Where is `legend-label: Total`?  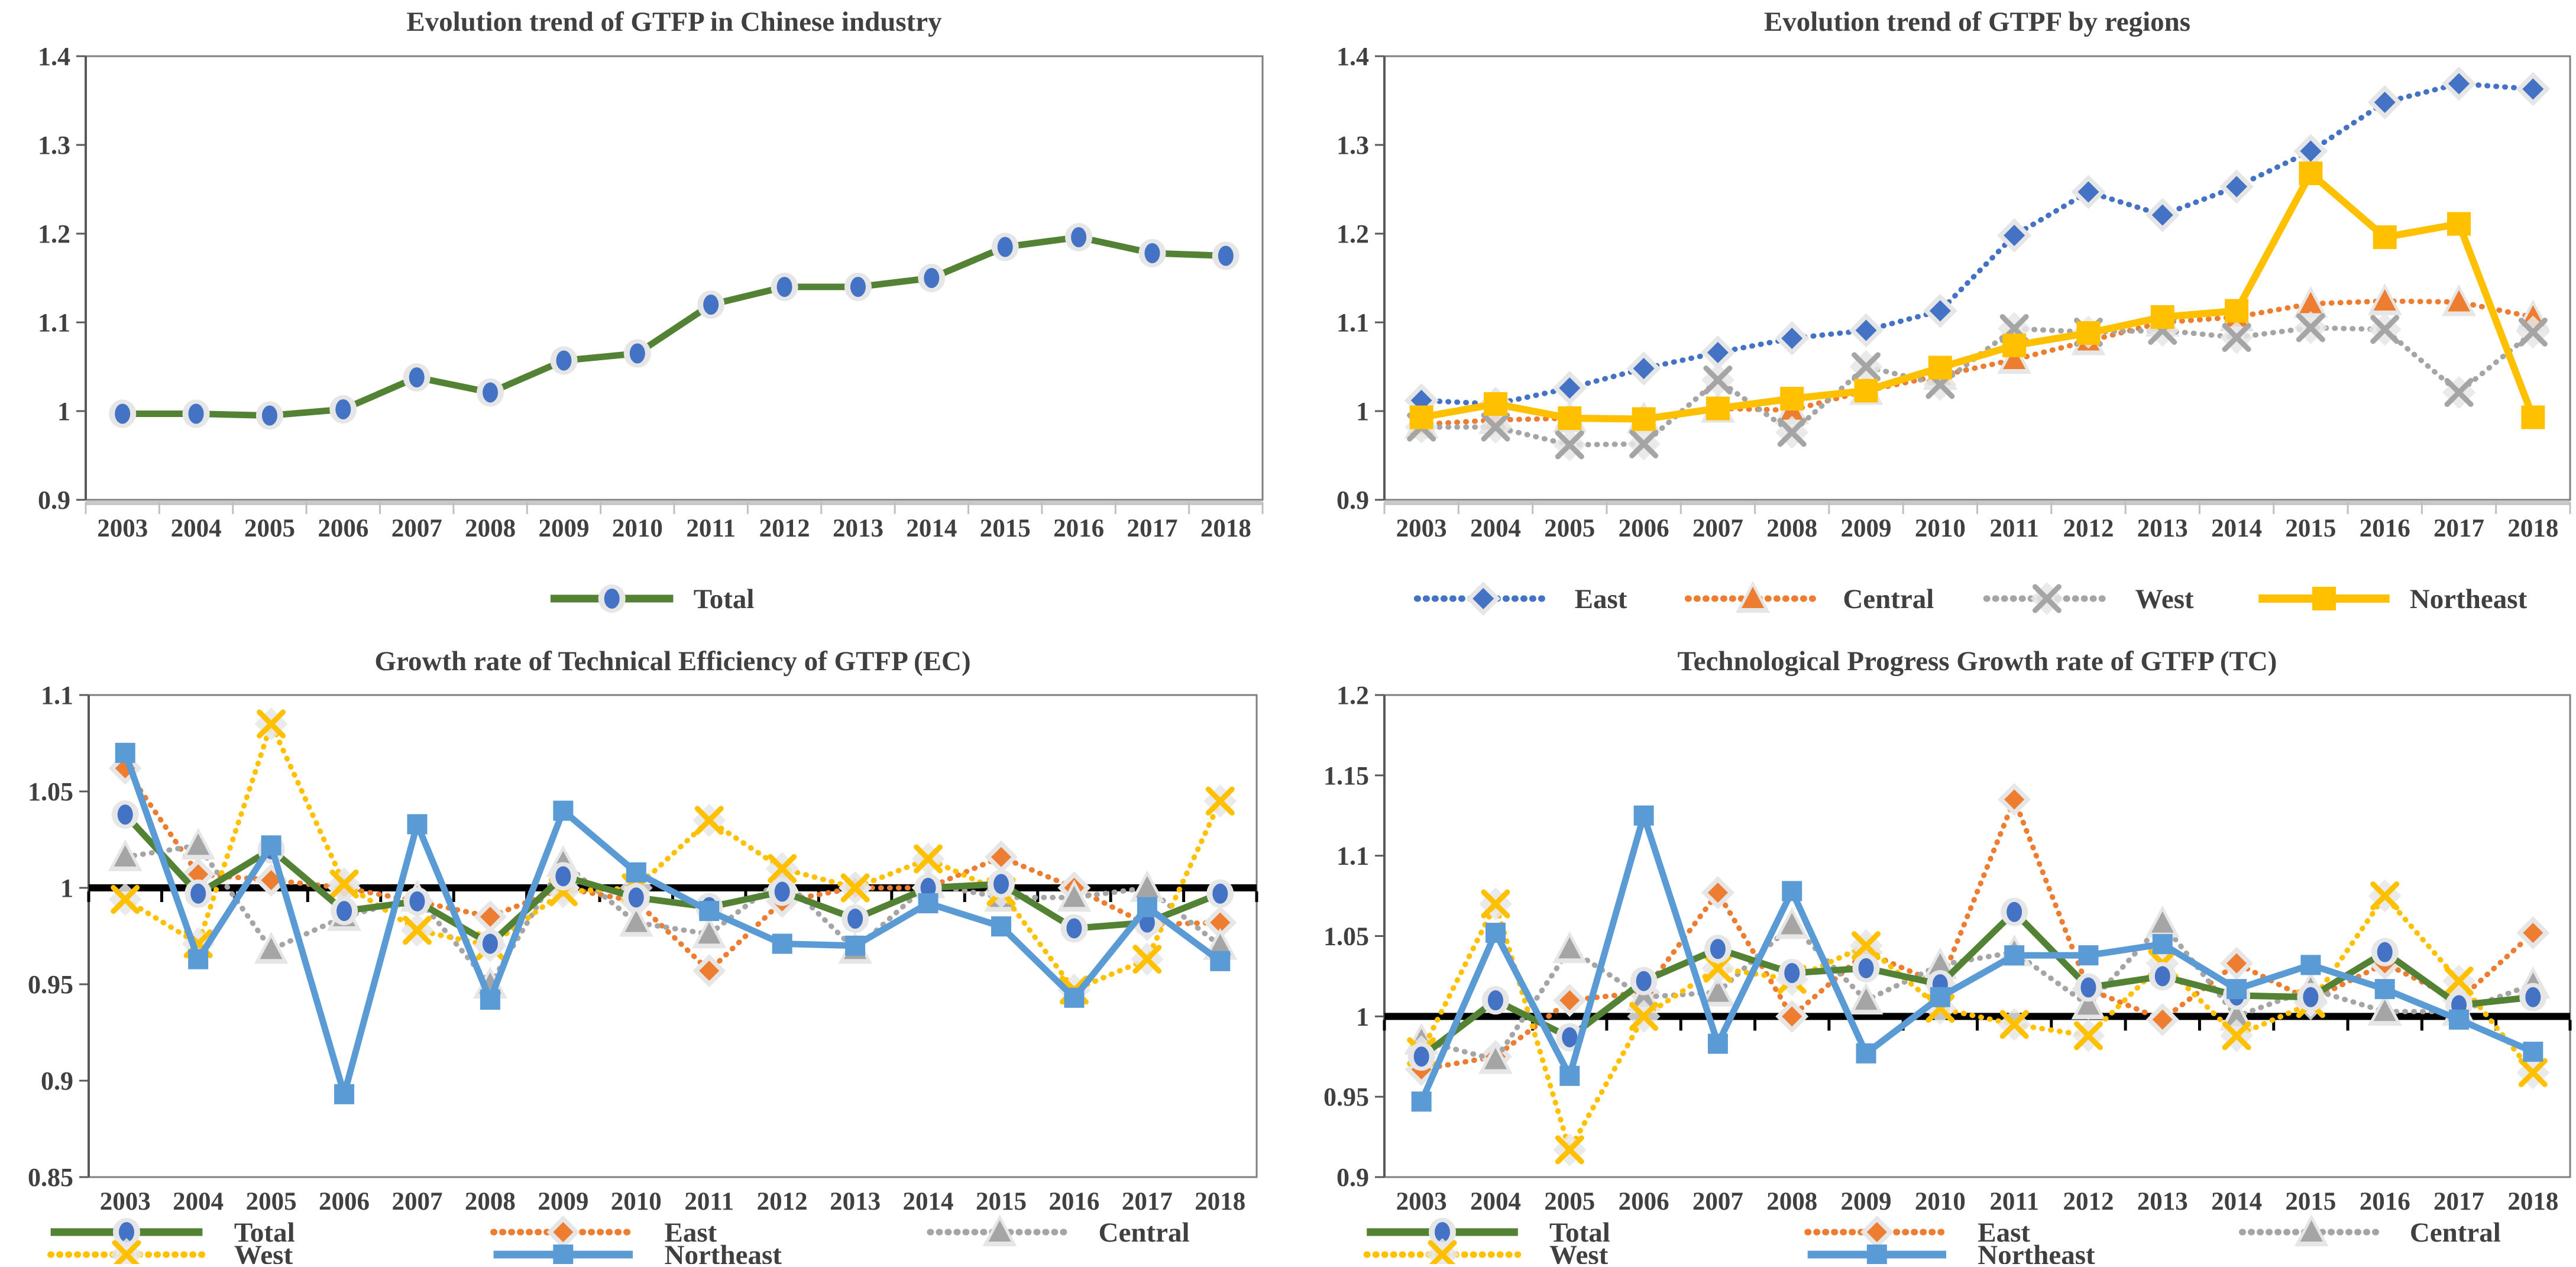 legend-label: Total is located at coordinates (265, 1232).